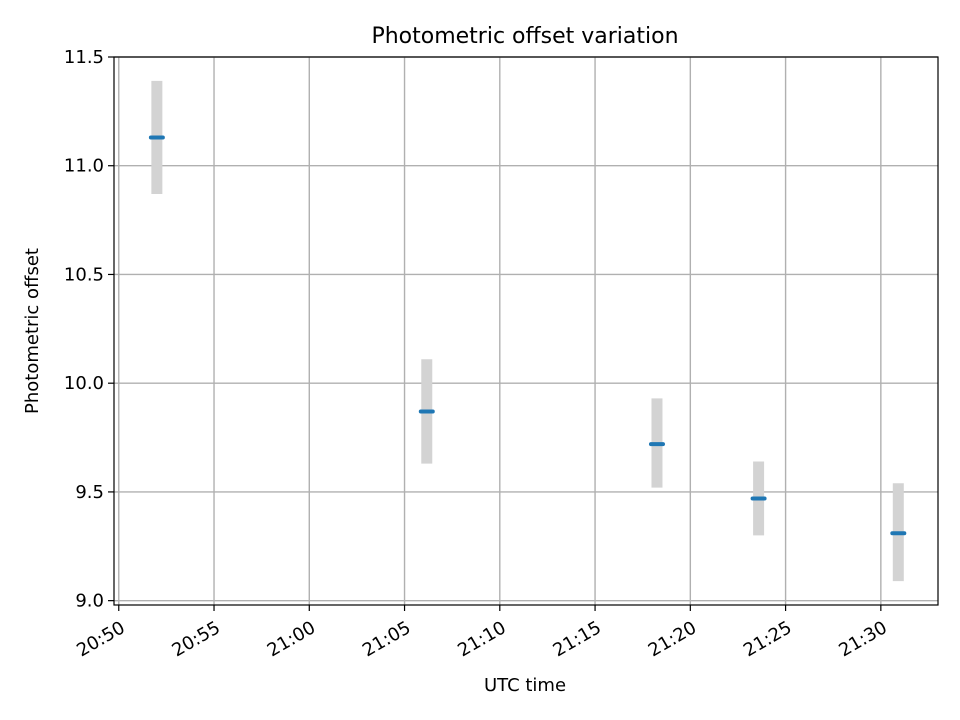 This screenshot has width=960, height=720. I want to click on y-tick-label: 11.0, so click(84, 166).